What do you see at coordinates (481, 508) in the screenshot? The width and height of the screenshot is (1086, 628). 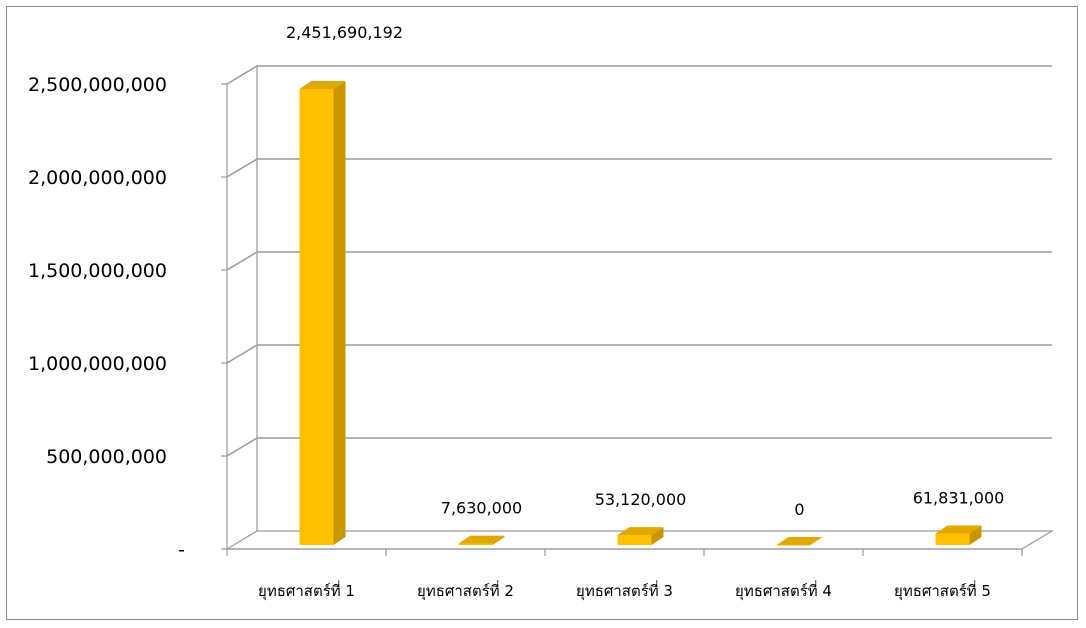 I see `data-label: 7,630,000` at bounding box center [481, 508].